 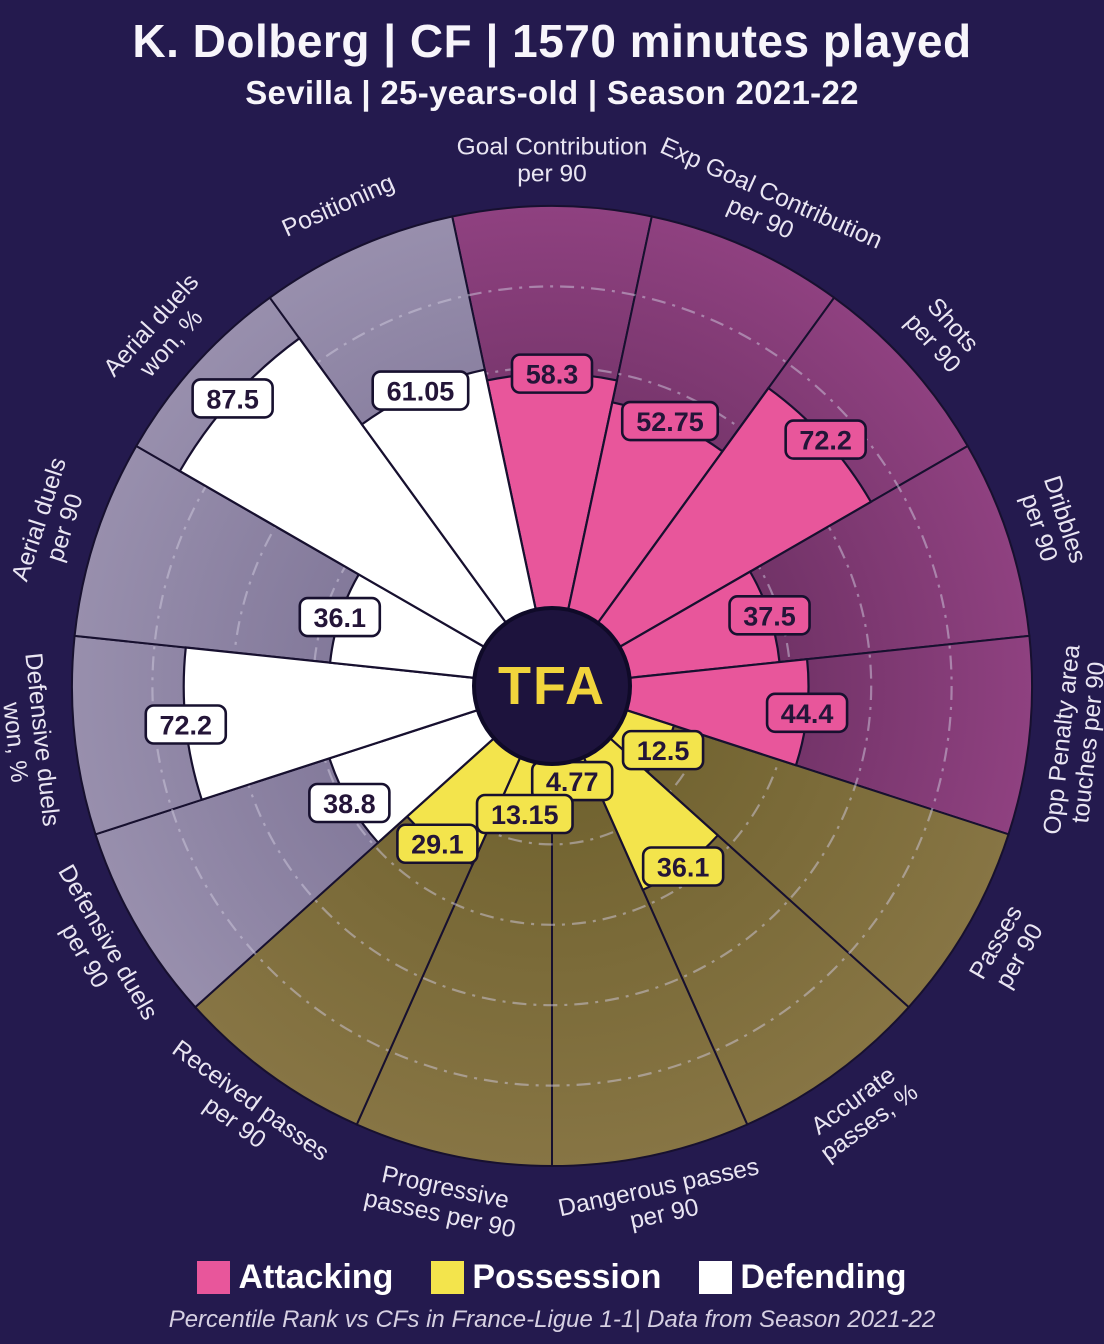 What do you see at coordinates (1071, 741) in the screenshot?
I see `param-label-opp-penalty-area-touches-per-90: Opp Penalty areatouches per 90` at bounding box center [1071, 741].